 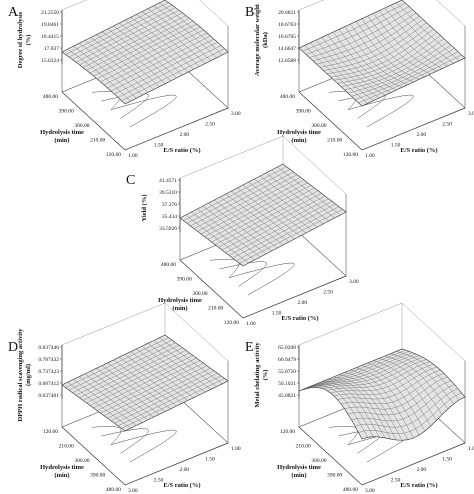 I want to click on z-tick-label: 16.6705, so click(x=287, y=37).